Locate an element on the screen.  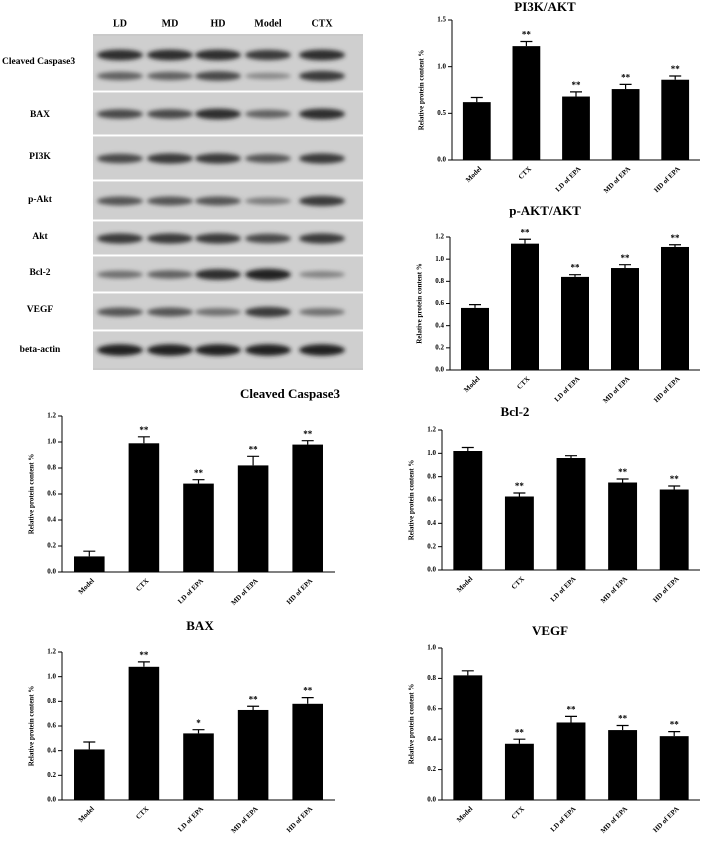
chart-title: Bcl-2 is located at coordinates (515, 411).